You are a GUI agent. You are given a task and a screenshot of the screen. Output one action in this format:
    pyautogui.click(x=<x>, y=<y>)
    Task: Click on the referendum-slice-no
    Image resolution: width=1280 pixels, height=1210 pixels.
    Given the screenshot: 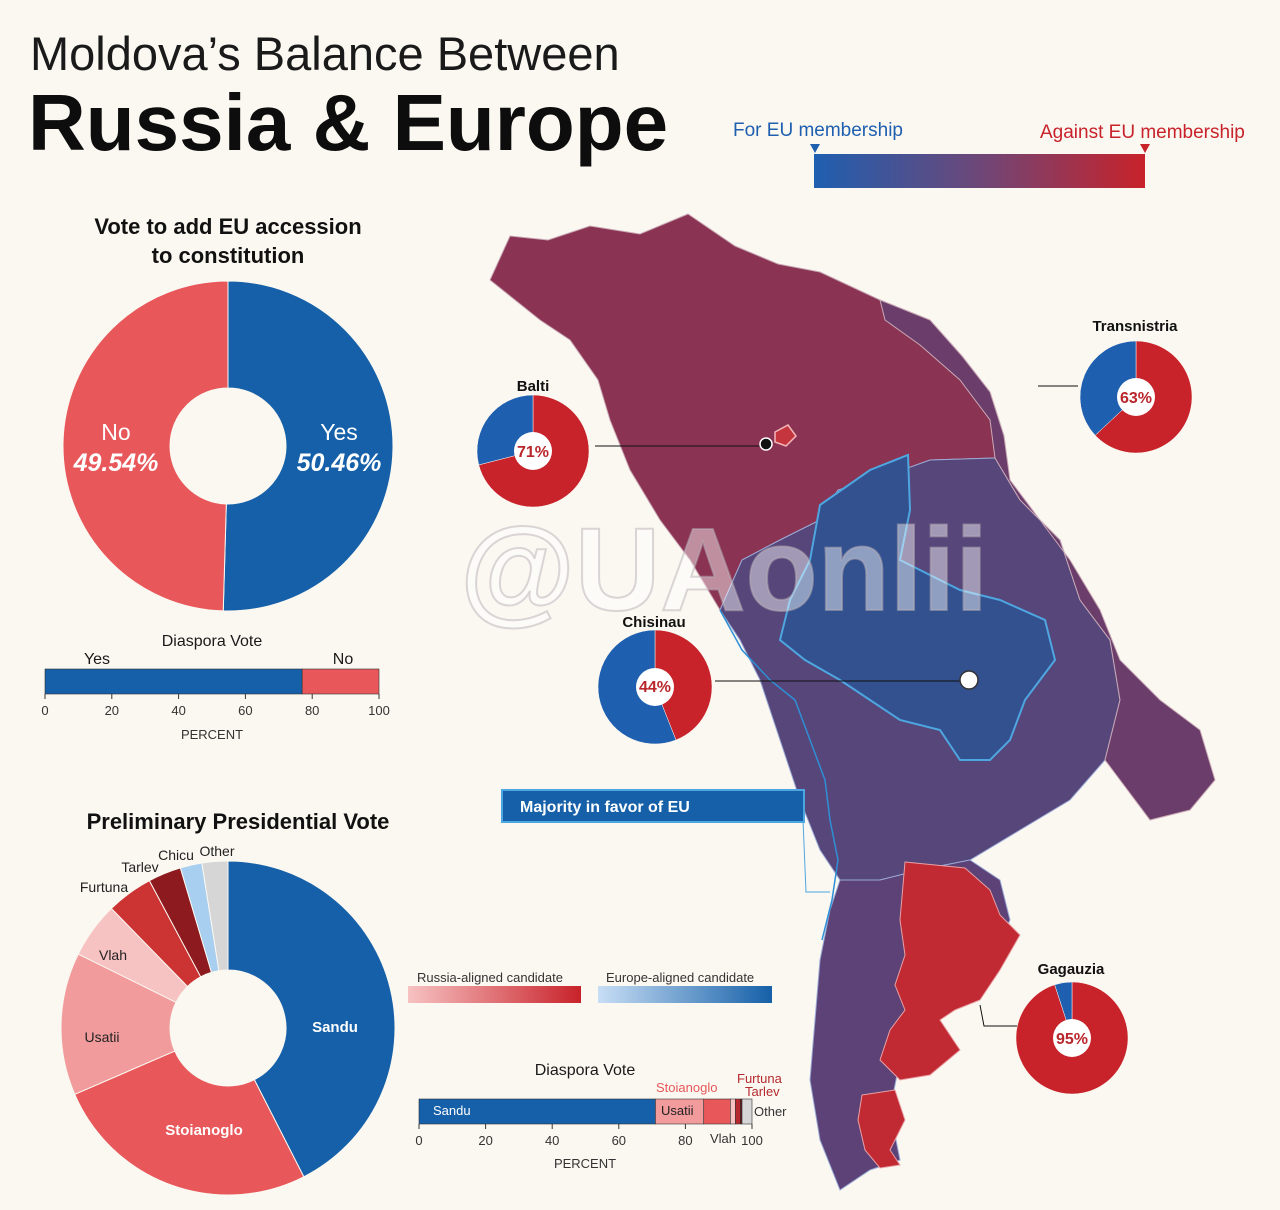 What is the action you would take?
    pyautogui.click(x=145, y=446)
    